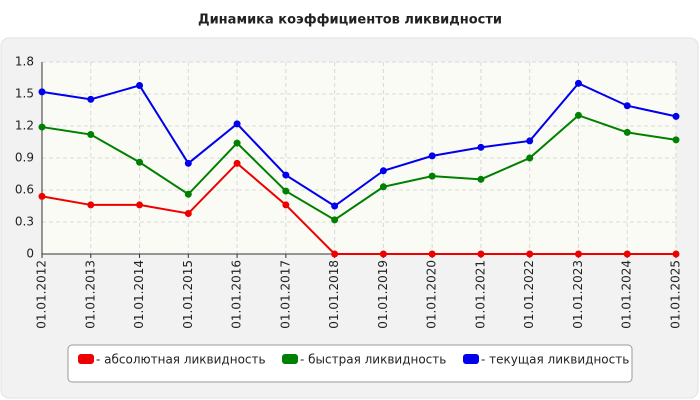 This screenshot has height=400, width=700. What do you see at coordinates (42, 294) in the screenshot?
I see `x-tick-label: 01.01.2012` at bounding box center [42, 294].